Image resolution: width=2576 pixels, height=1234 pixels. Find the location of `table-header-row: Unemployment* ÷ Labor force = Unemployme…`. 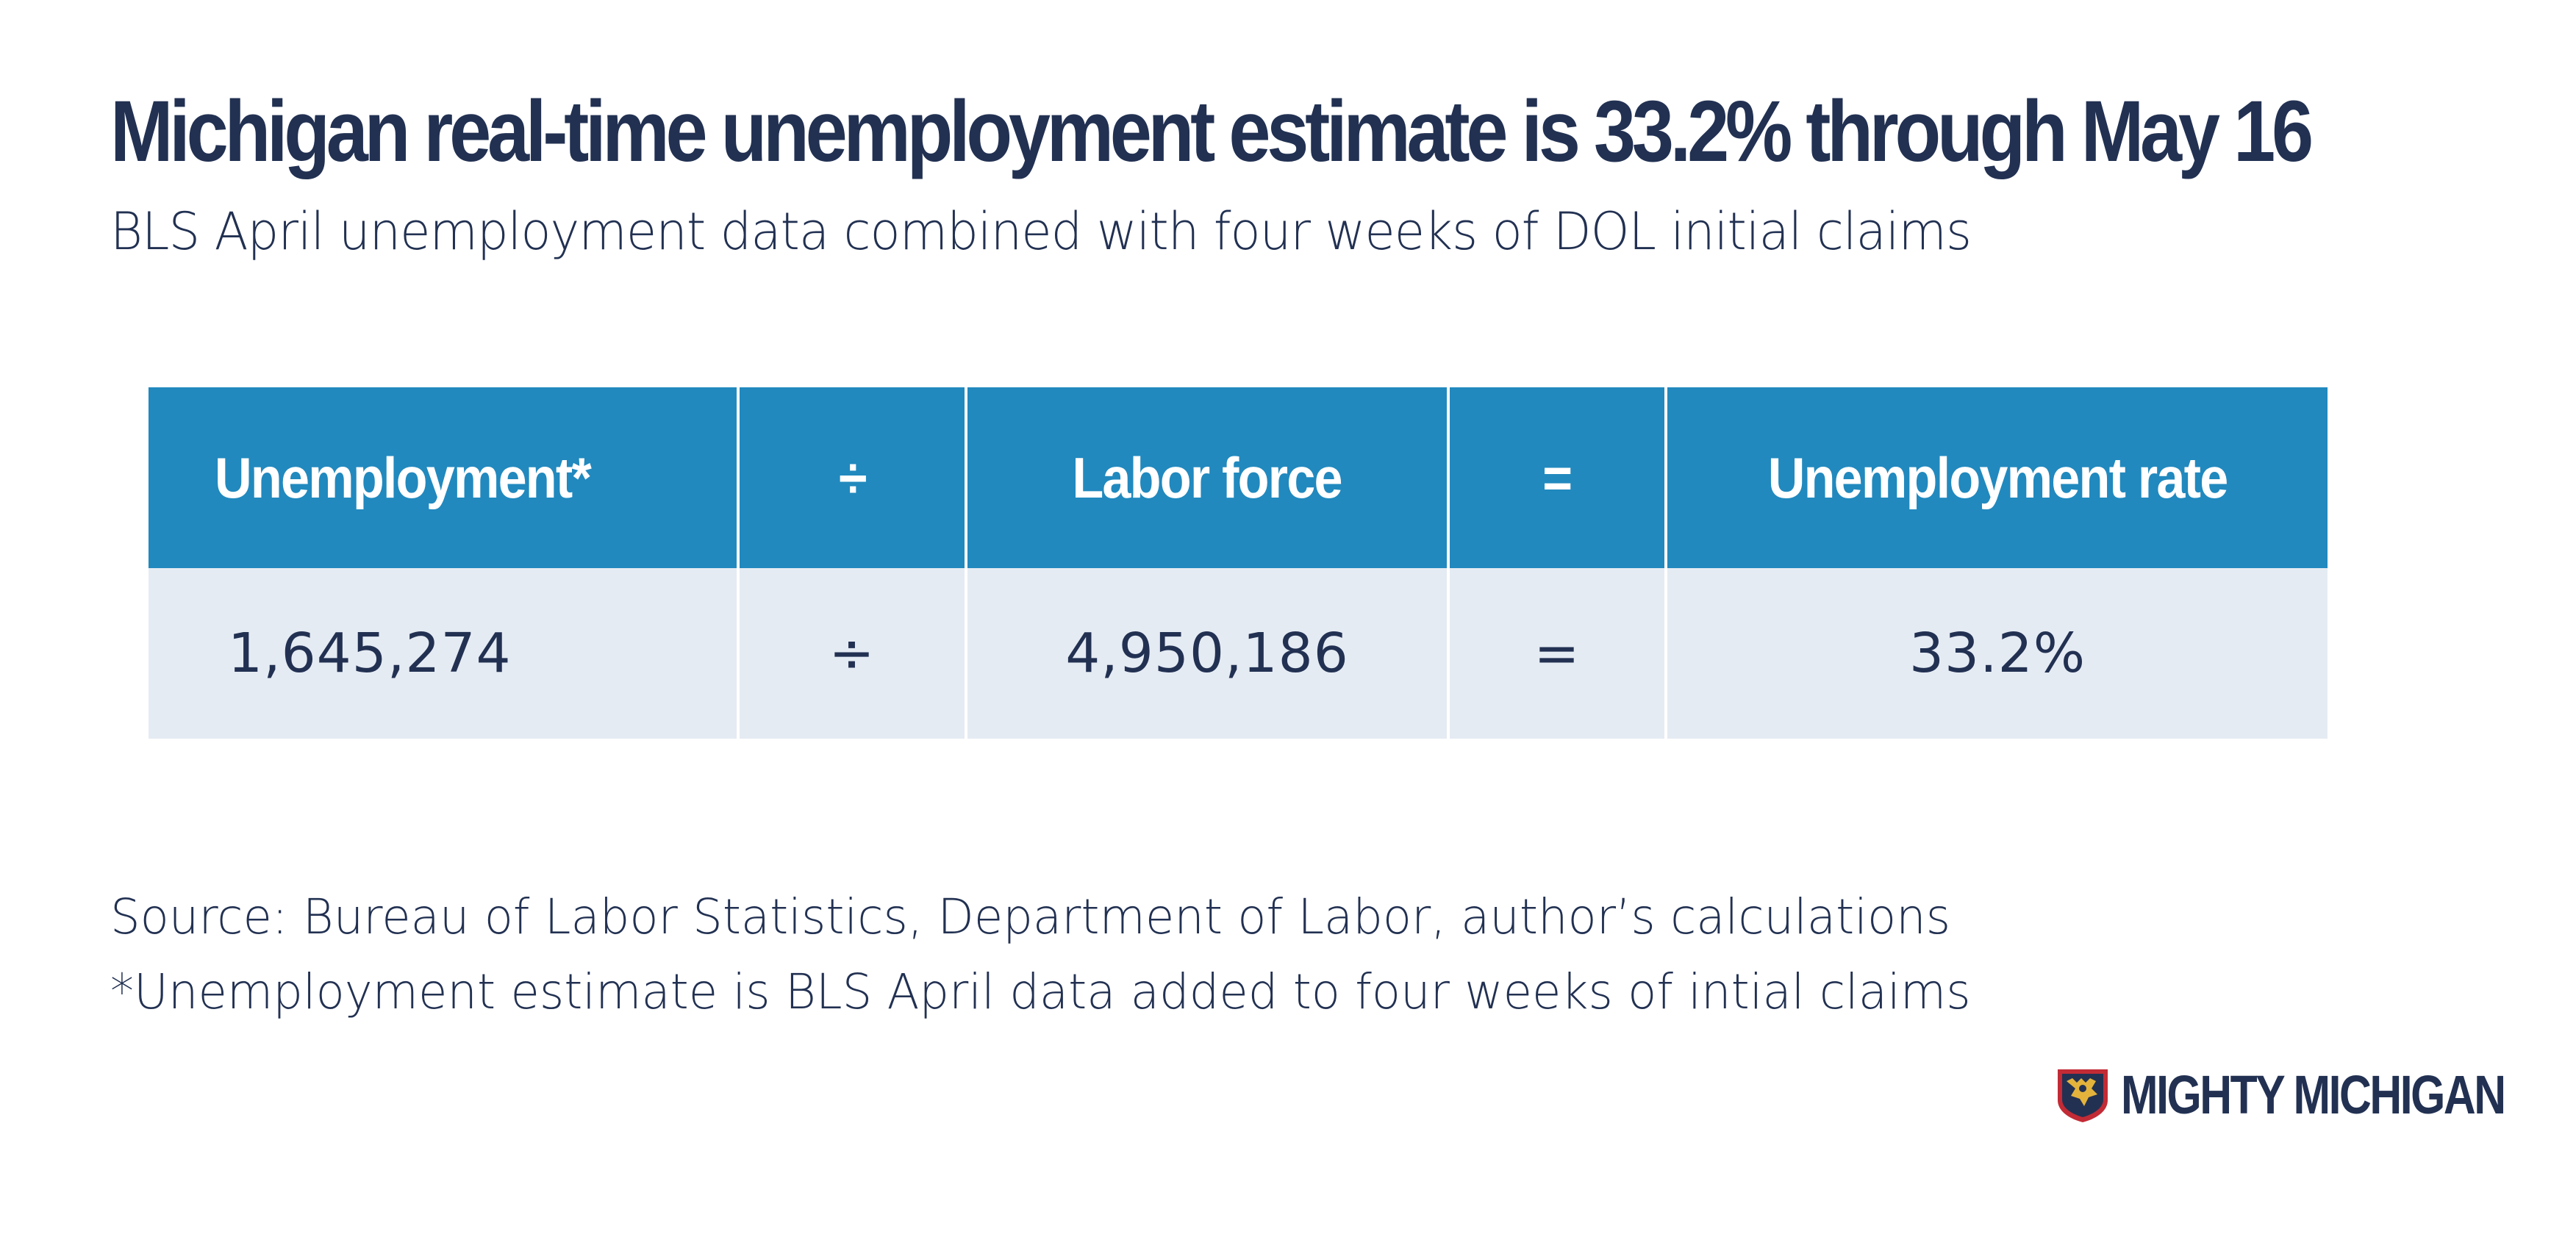

table-header-row: Unemployment* ÷ Labor force = Unemployme… is located at coordinates (1238, 477).